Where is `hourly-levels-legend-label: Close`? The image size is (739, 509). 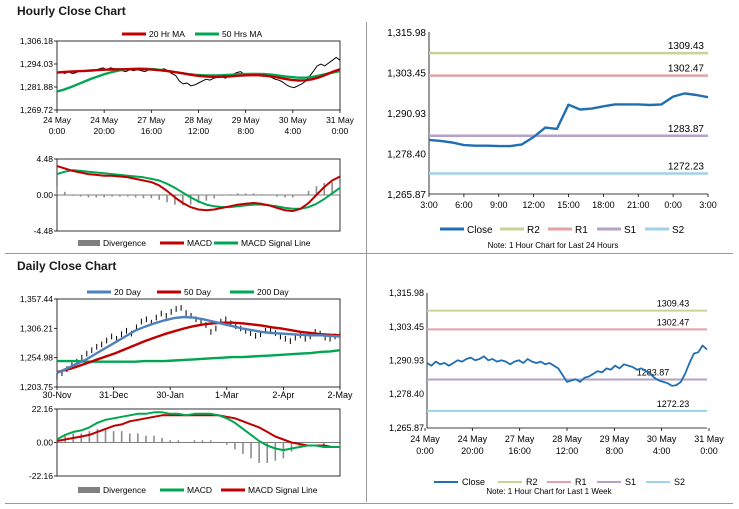
hourly-levels-legend-label: Close is located at coordinates (480, 230).